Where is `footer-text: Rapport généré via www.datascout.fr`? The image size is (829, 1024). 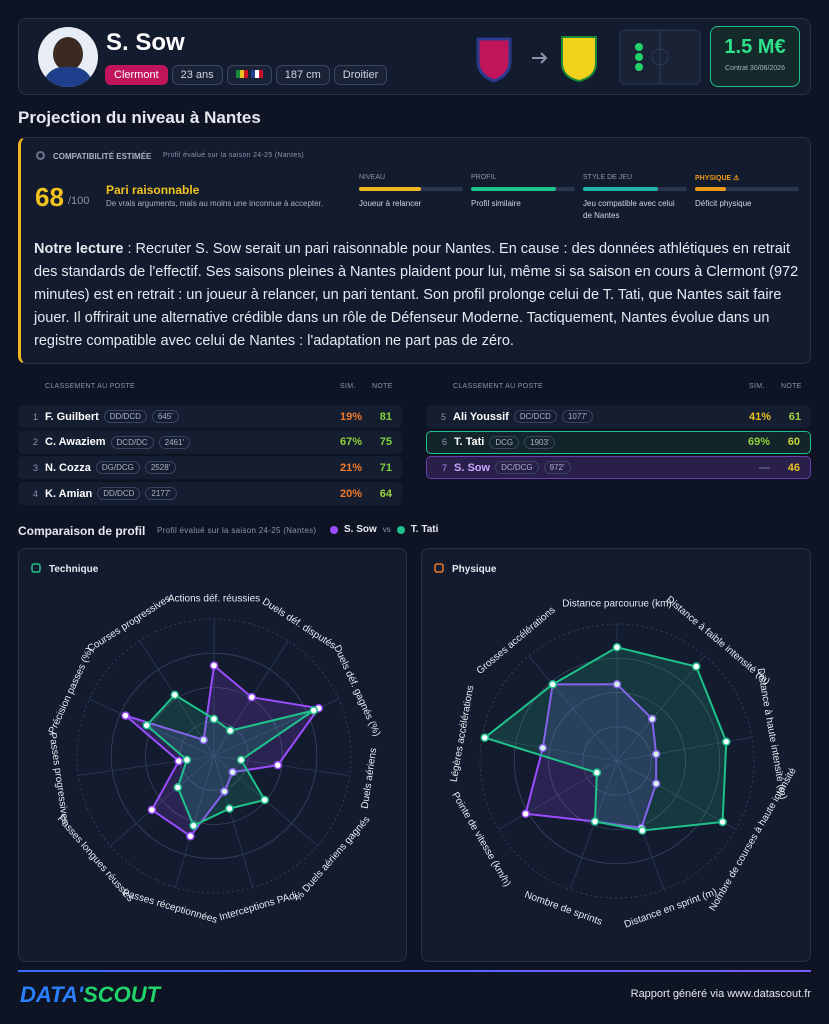 footer-text: Rapport généré via www.datascout.fr is located at coordinates (720, 994).